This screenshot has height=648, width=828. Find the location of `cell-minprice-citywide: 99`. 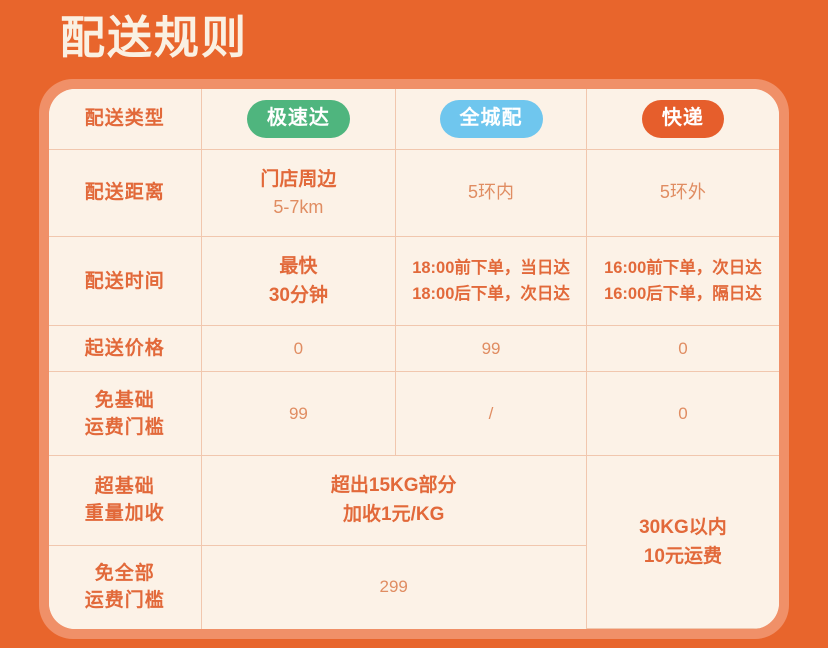

cell-minprice-citywide: 99 is located at coordinates (491, 349).